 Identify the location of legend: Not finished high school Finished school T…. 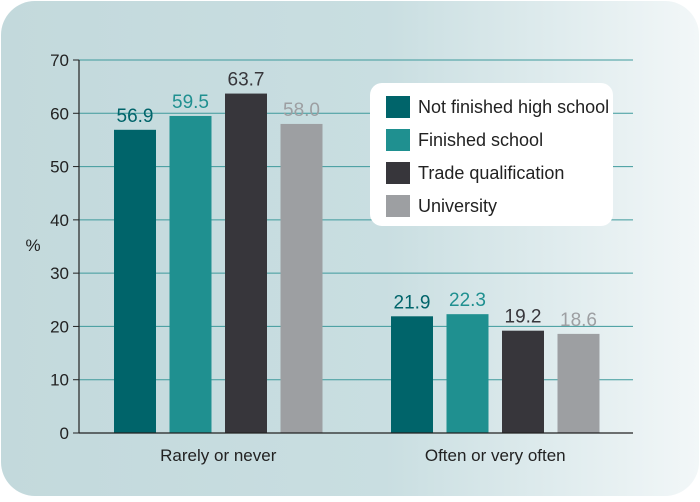
(491, 154).